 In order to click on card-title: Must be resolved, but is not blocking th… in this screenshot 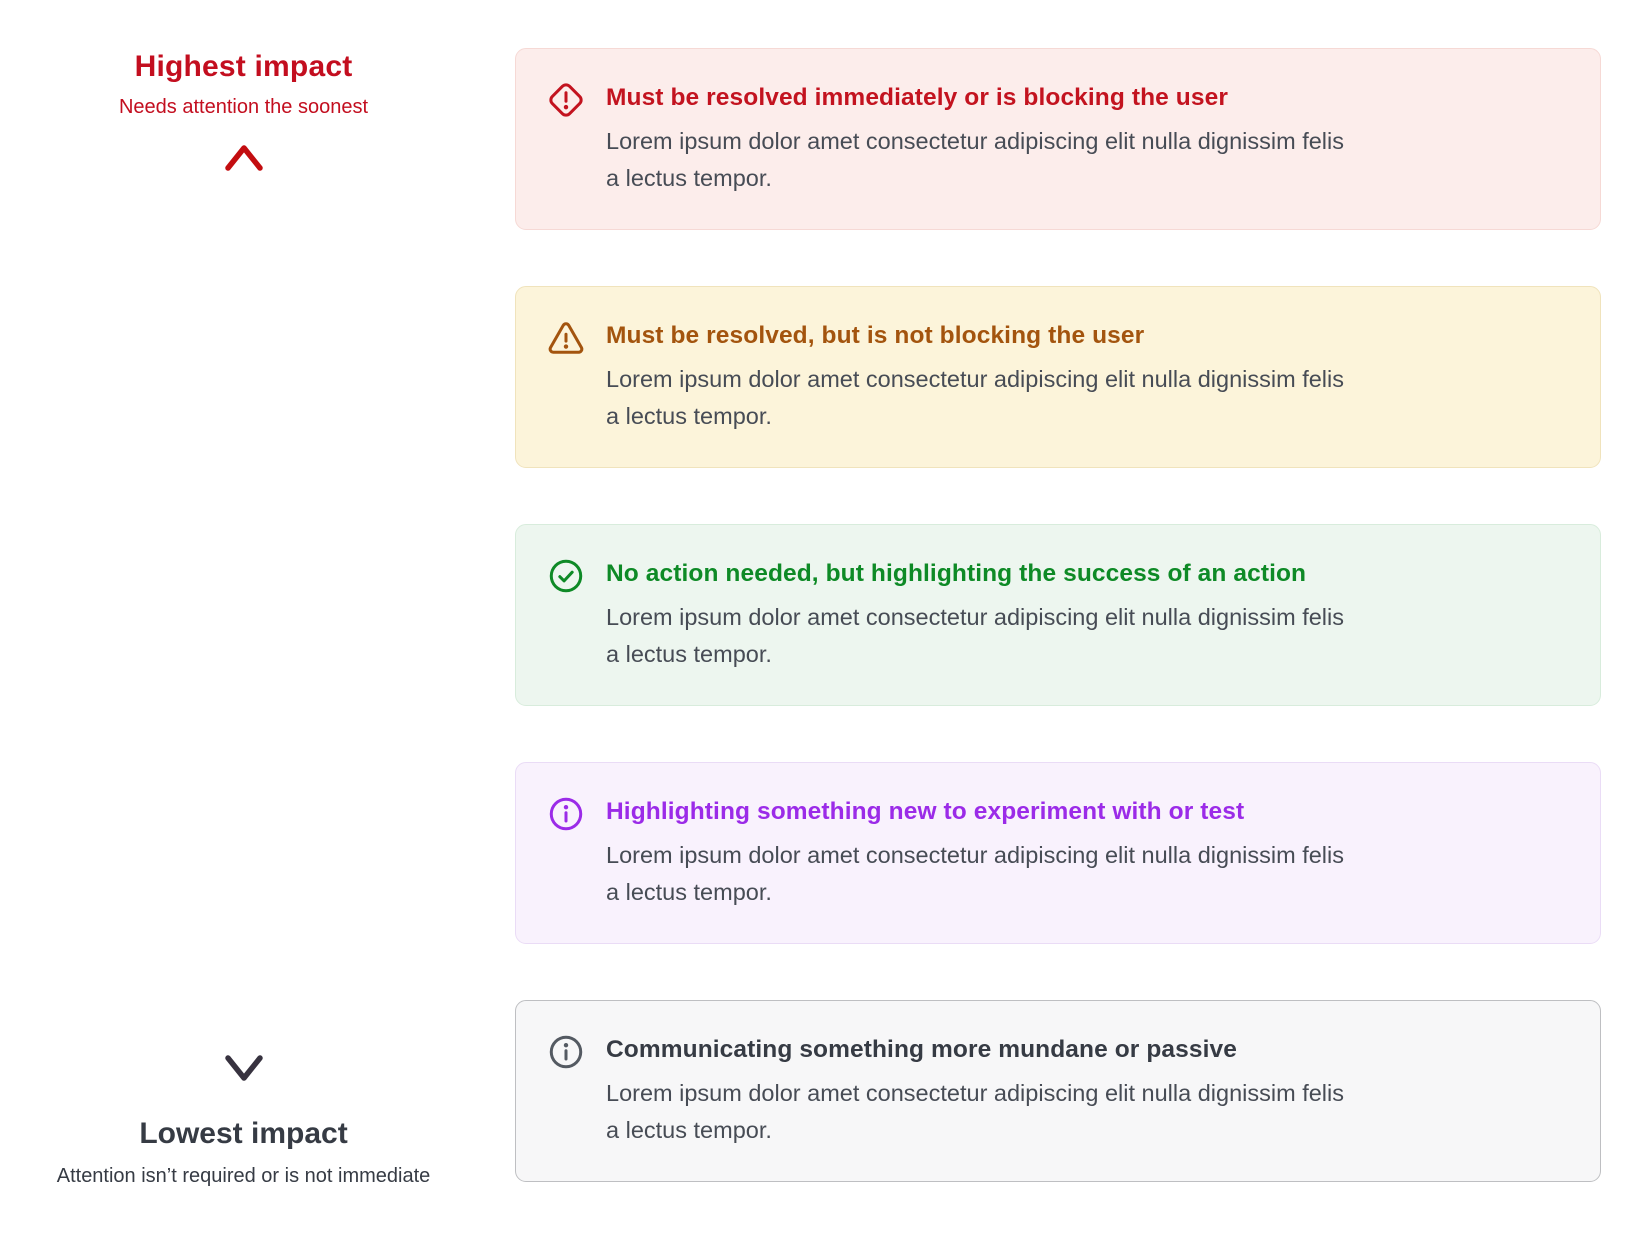, I will do `click(875, 335)`.